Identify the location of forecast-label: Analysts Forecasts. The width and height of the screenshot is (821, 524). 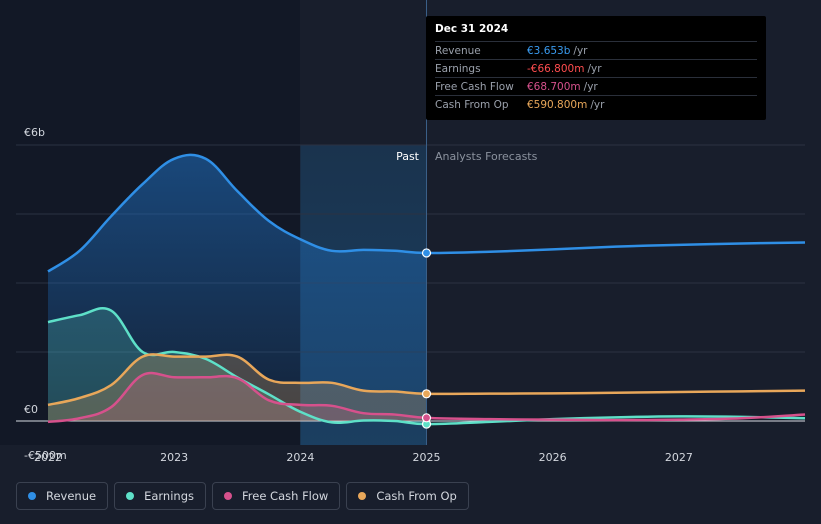
(486, 156).